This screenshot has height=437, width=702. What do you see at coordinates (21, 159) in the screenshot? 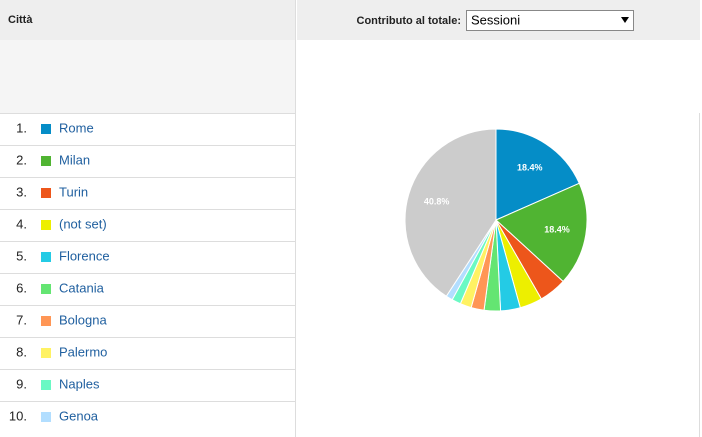
I see `row-rank: 2.` at bounding box center [21, 159].